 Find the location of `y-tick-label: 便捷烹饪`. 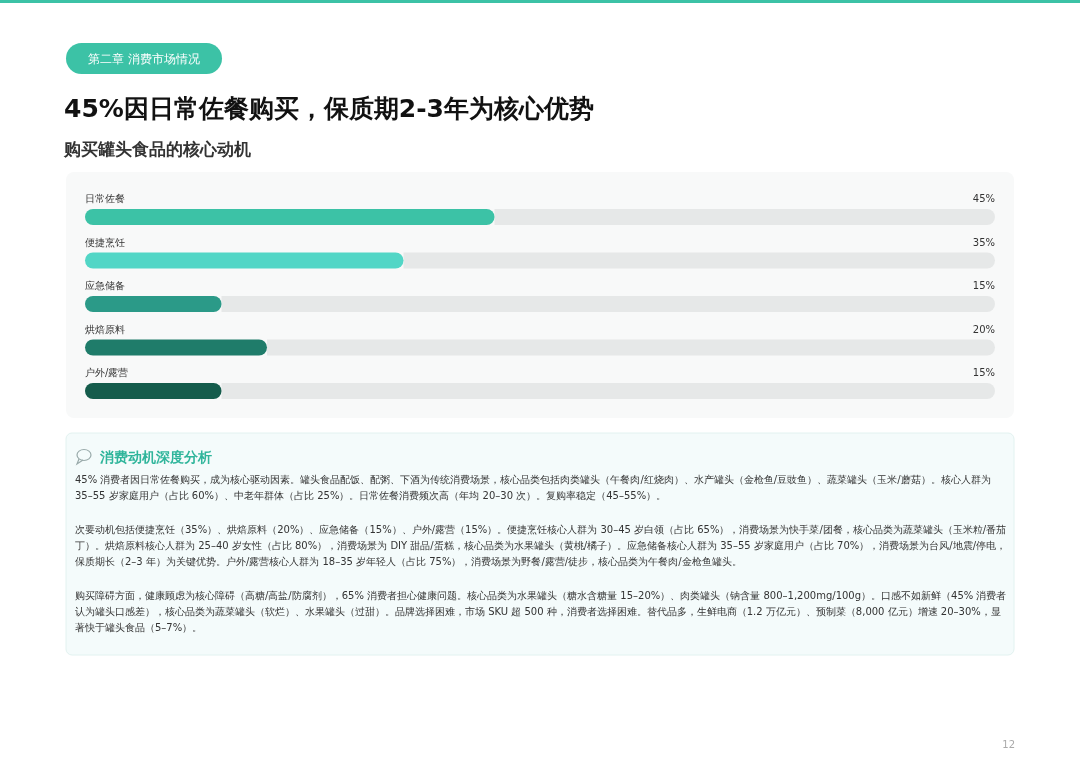

y-tick-label: 便捷烹饪 is located at coordinates (105, 242).